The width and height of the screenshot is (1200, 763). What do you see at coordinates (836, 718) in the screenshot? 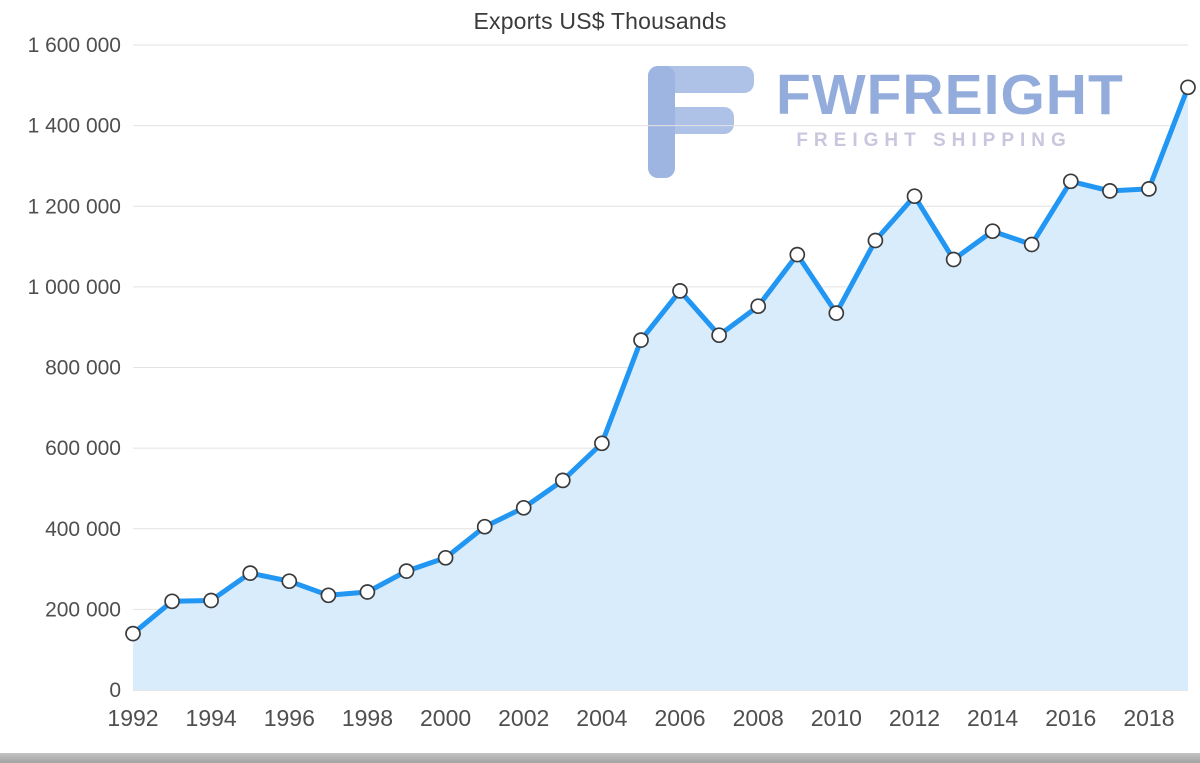
I see `x-axis-label: 2010` at bounding box center [836, 718].